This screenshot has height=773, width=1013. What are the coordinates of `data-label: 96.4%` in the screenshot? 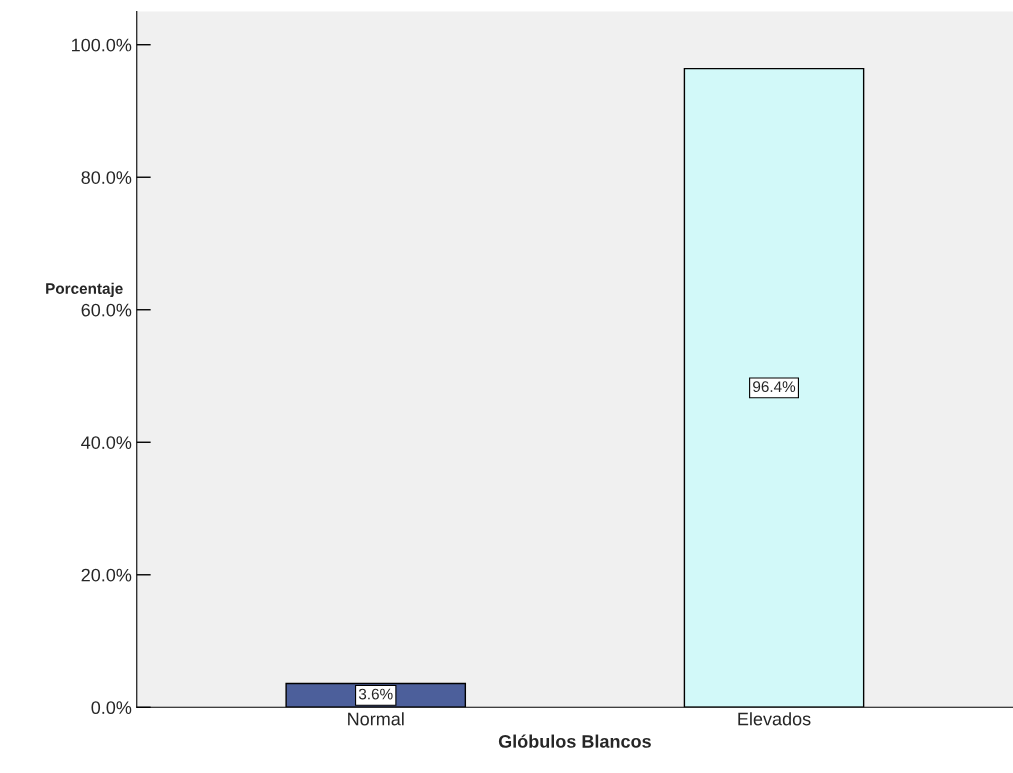 It's located at (774, 387).